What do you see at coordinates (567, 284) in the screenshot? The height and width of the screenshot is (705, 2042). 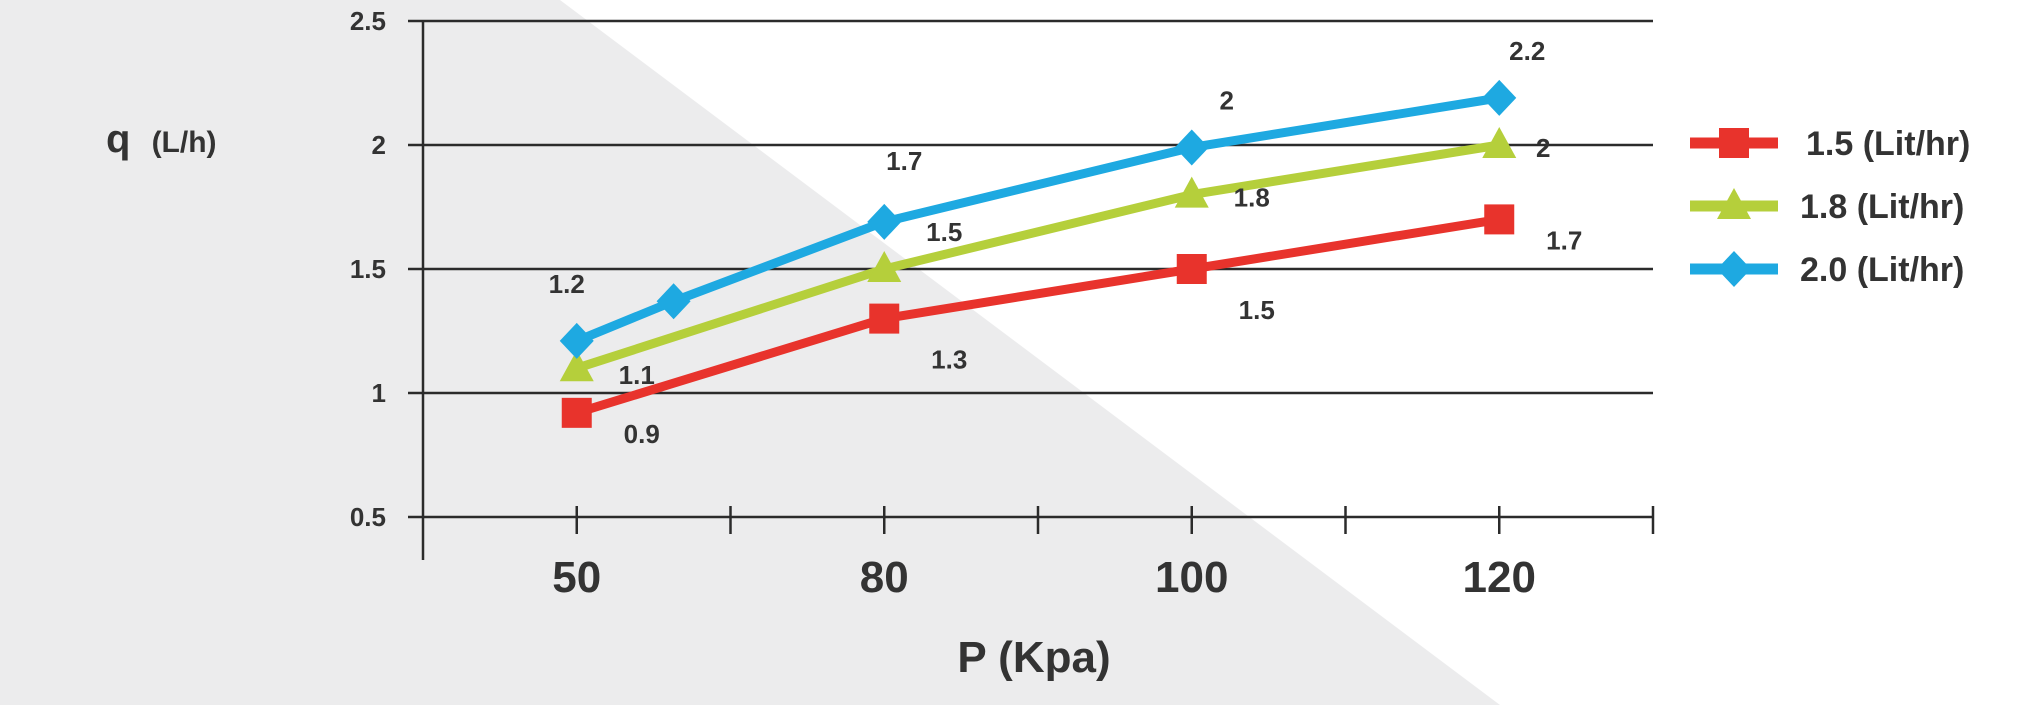 I see `data-label: 1.2` at bounding box center [567, 284].